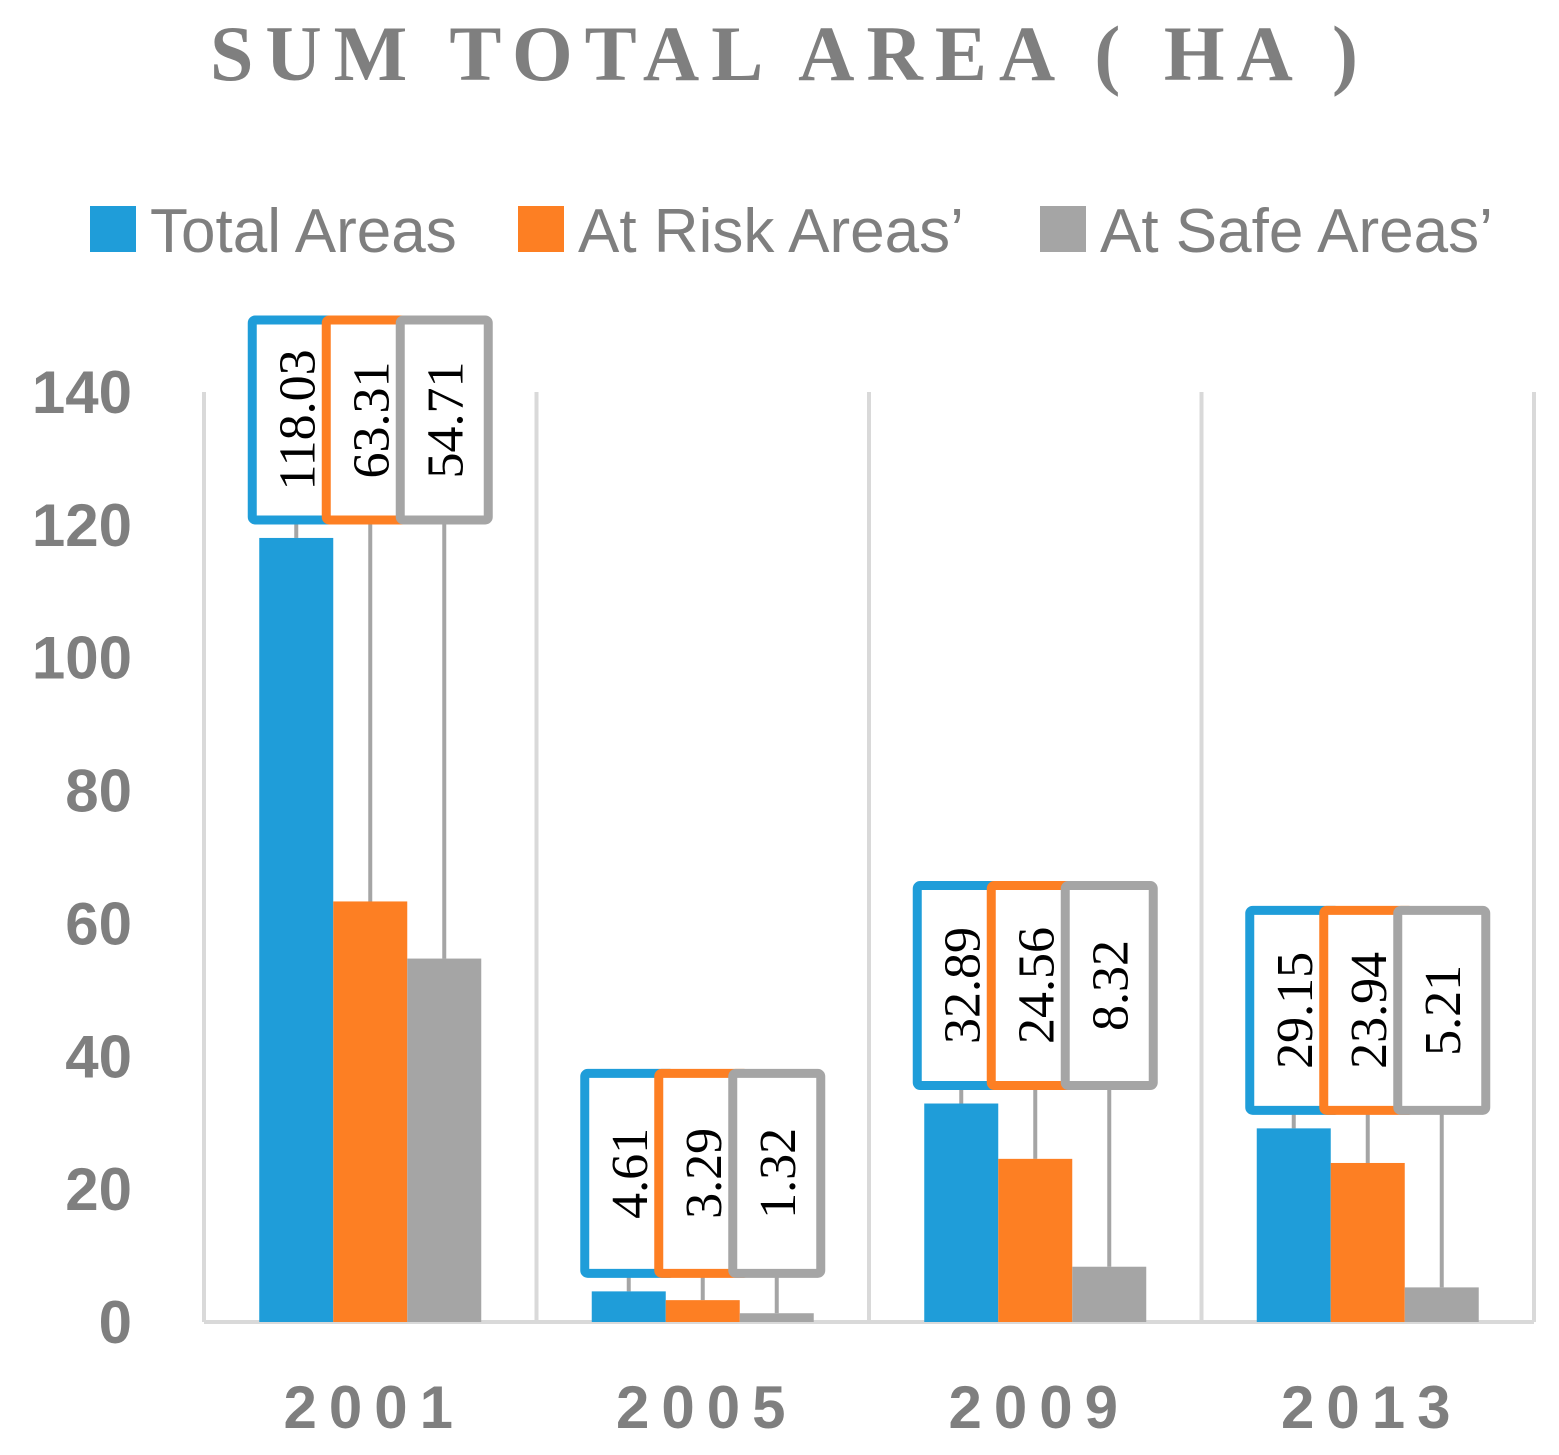 Image resolution: width=1559 pixels, height=1455 pixels. Describe the element at coordinates (702, 1311) in the screenshot. I see `bar-at-risk-areas-2005` at that location.